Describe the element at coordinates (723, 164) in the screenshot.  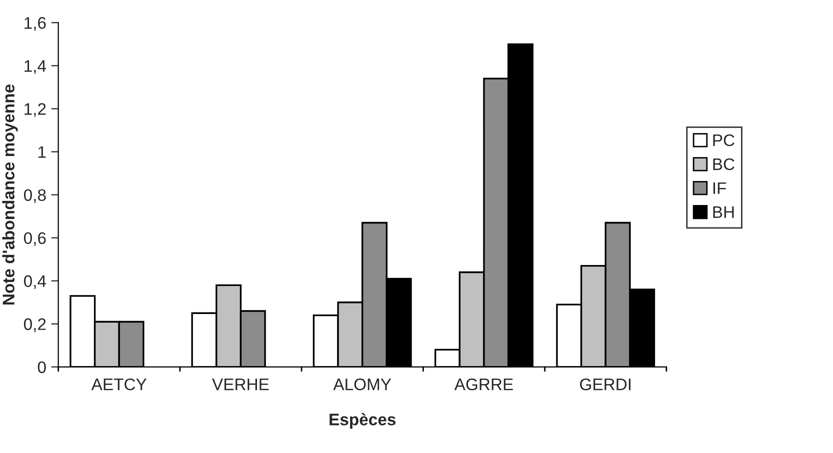
I see `legend-label: BC` at that location.